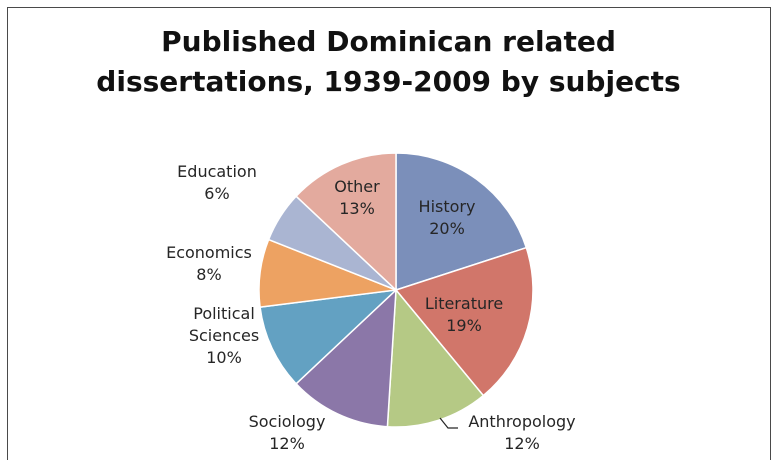  I want to click on slice-category-label-anthropology: Anthropology, so click(521, 421).